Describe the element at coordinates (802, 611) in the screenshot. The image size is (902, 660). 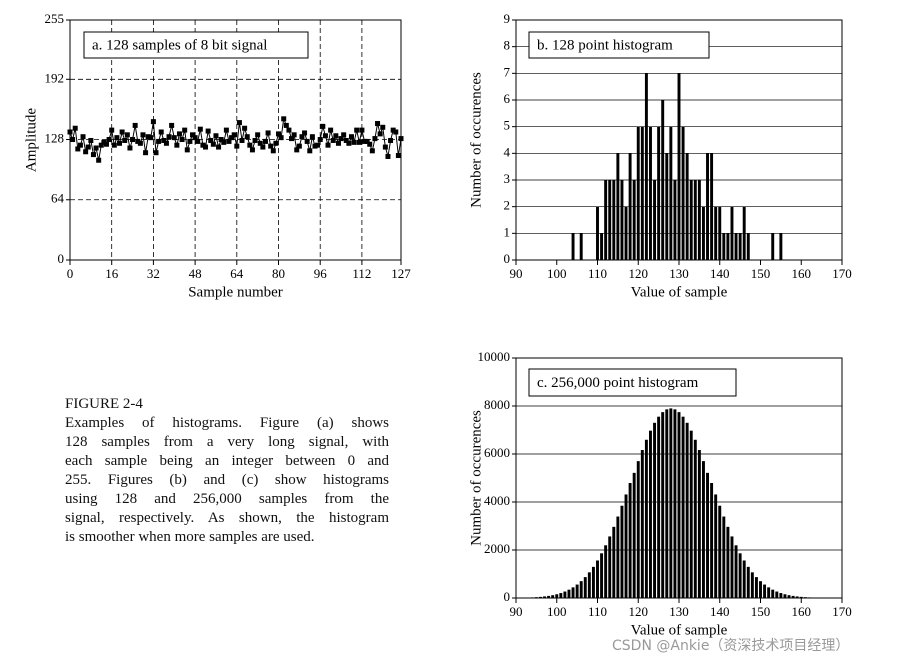
I see `x-tick-label: 160` at that location.